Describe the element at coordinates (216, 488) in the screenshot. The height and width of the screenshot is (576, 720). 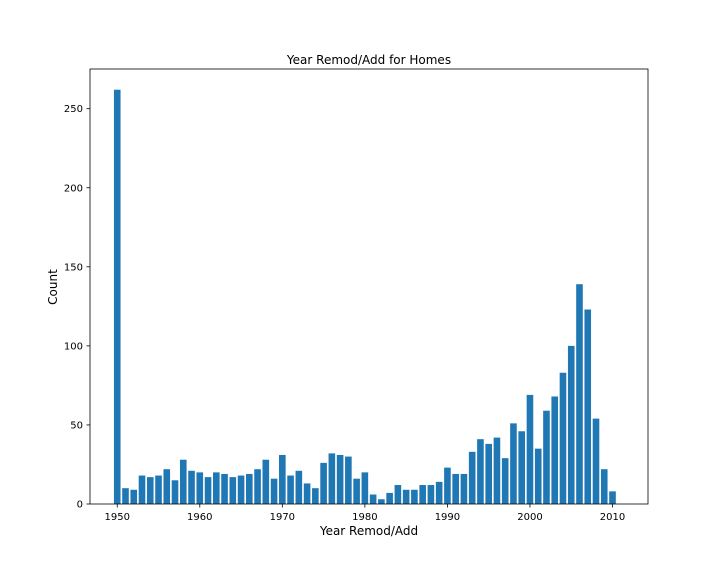
I see `bar-1962` at that location.